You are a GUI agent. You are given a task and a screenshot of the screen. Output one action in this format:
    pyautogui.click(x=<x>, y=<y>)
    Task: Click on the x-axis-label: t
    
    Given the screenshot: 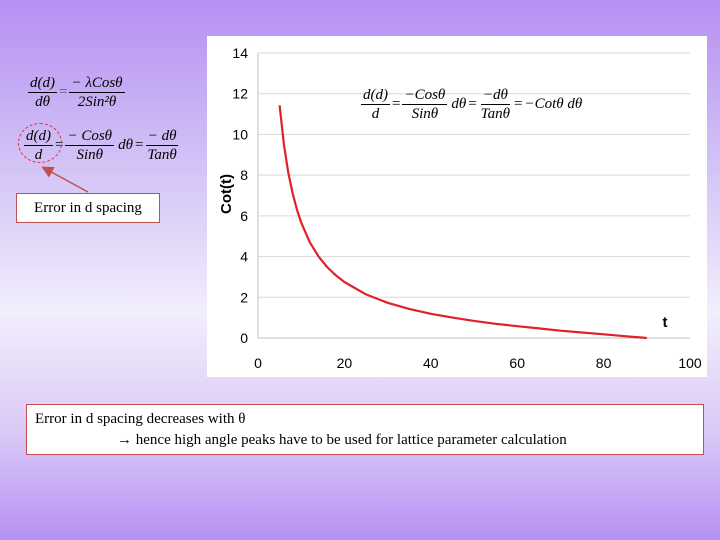 What is the action you would take?
    pyautogui.click(x=665, y=322)
    